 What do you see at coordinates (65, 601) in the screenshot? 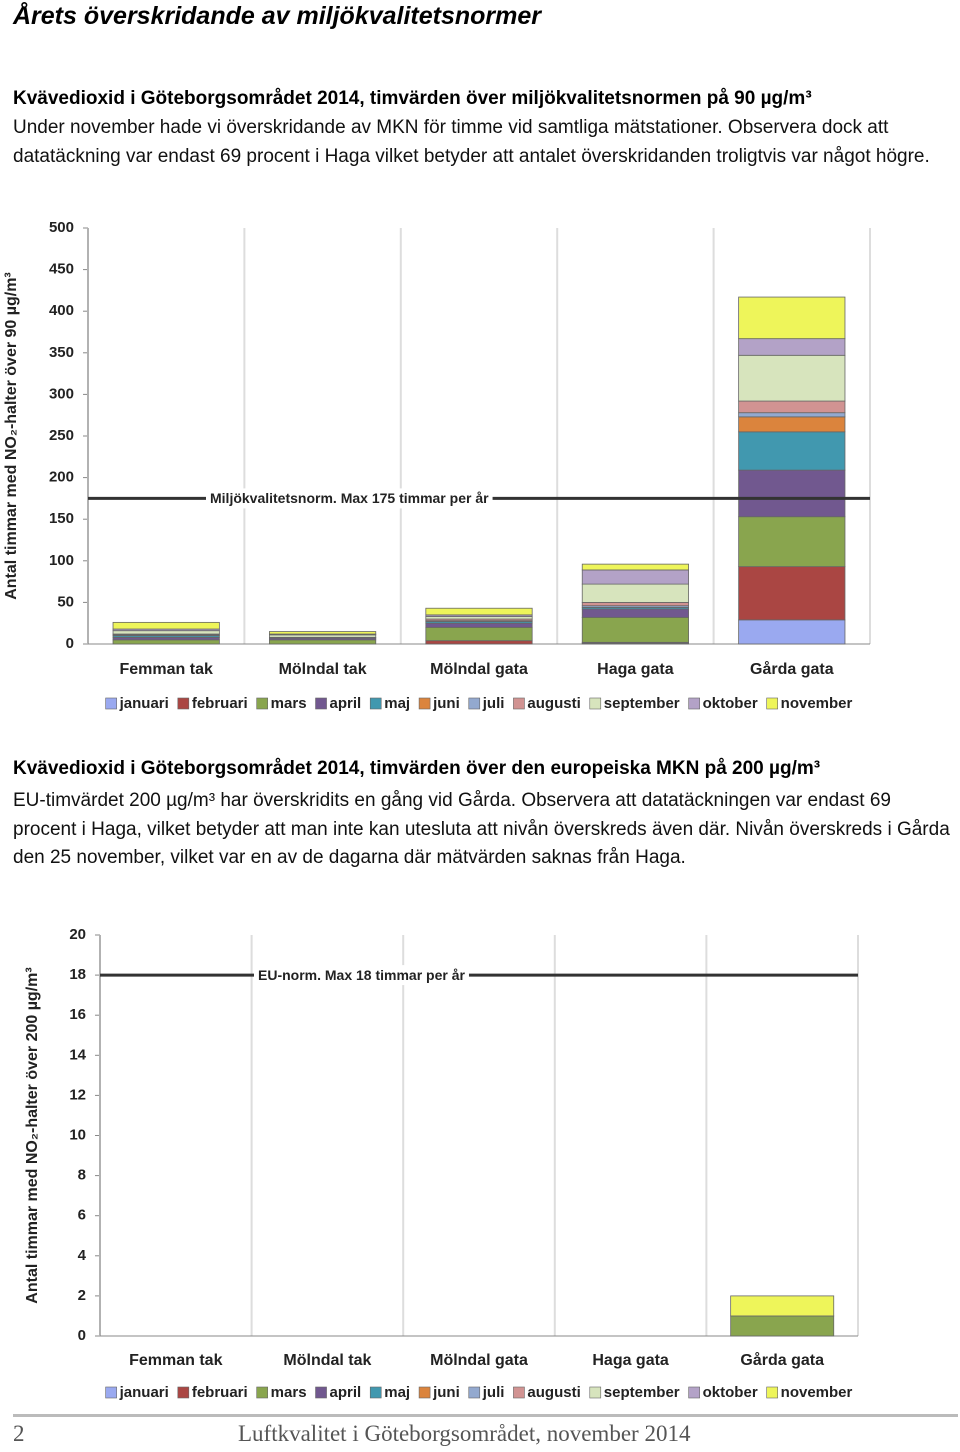
I see `y-tick-label: 50` at bounding box center [65, 601].